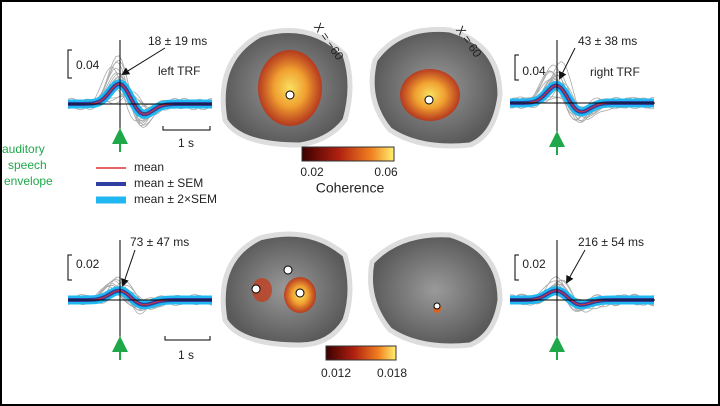  Describe the element at coordinates (23, 149) in the screenshot. I see `stimulus-label: auditory` at that location.